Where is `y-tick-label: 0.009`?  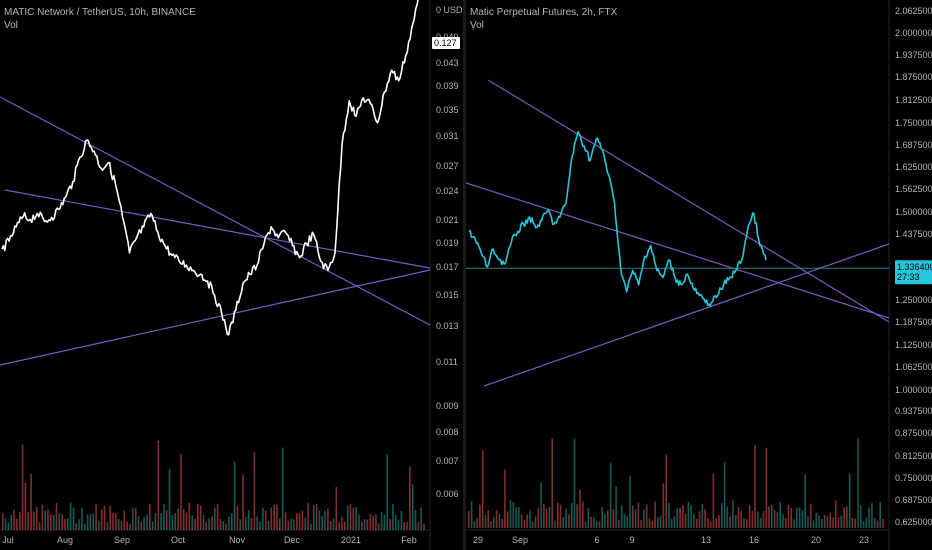 y-tick-label: 0.009 is located at coordinates (447, 406).